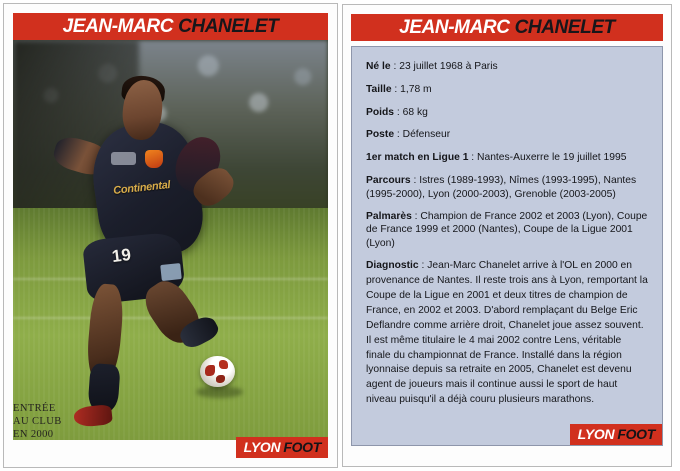 This screenshot has width=680, height=471. What do you see at coordinates (416, 89) in the screenshot?
I see `info-value: 1,78 m` at bounding box center [416, 89].